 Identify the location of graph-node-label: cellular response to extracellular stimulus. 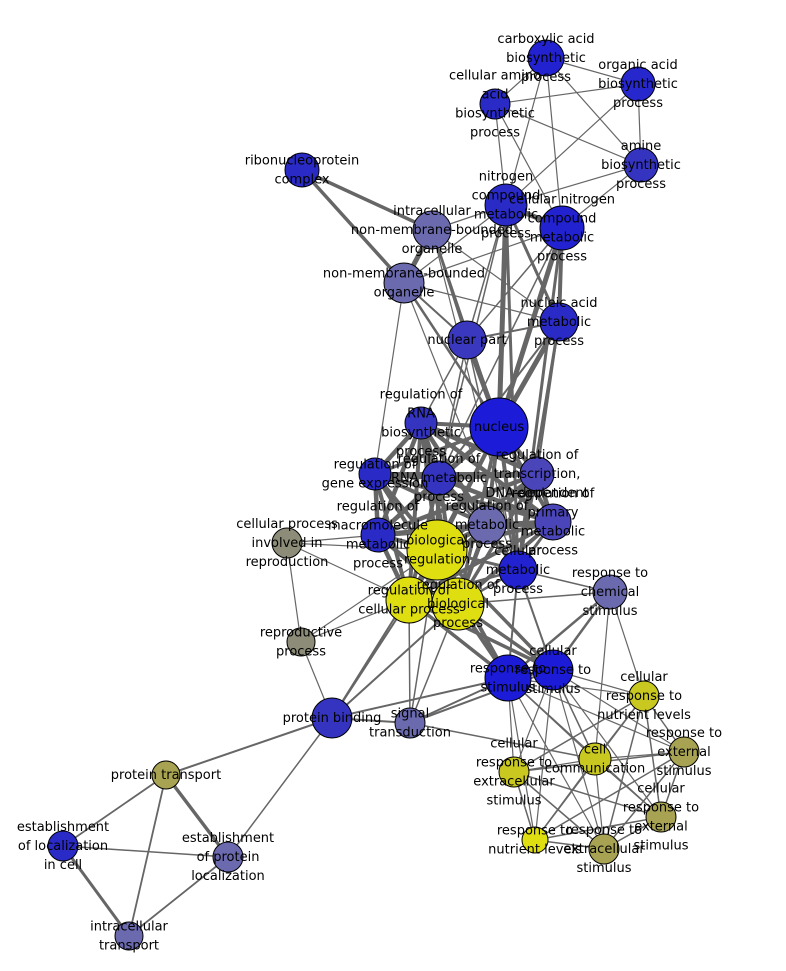
(514, 772).